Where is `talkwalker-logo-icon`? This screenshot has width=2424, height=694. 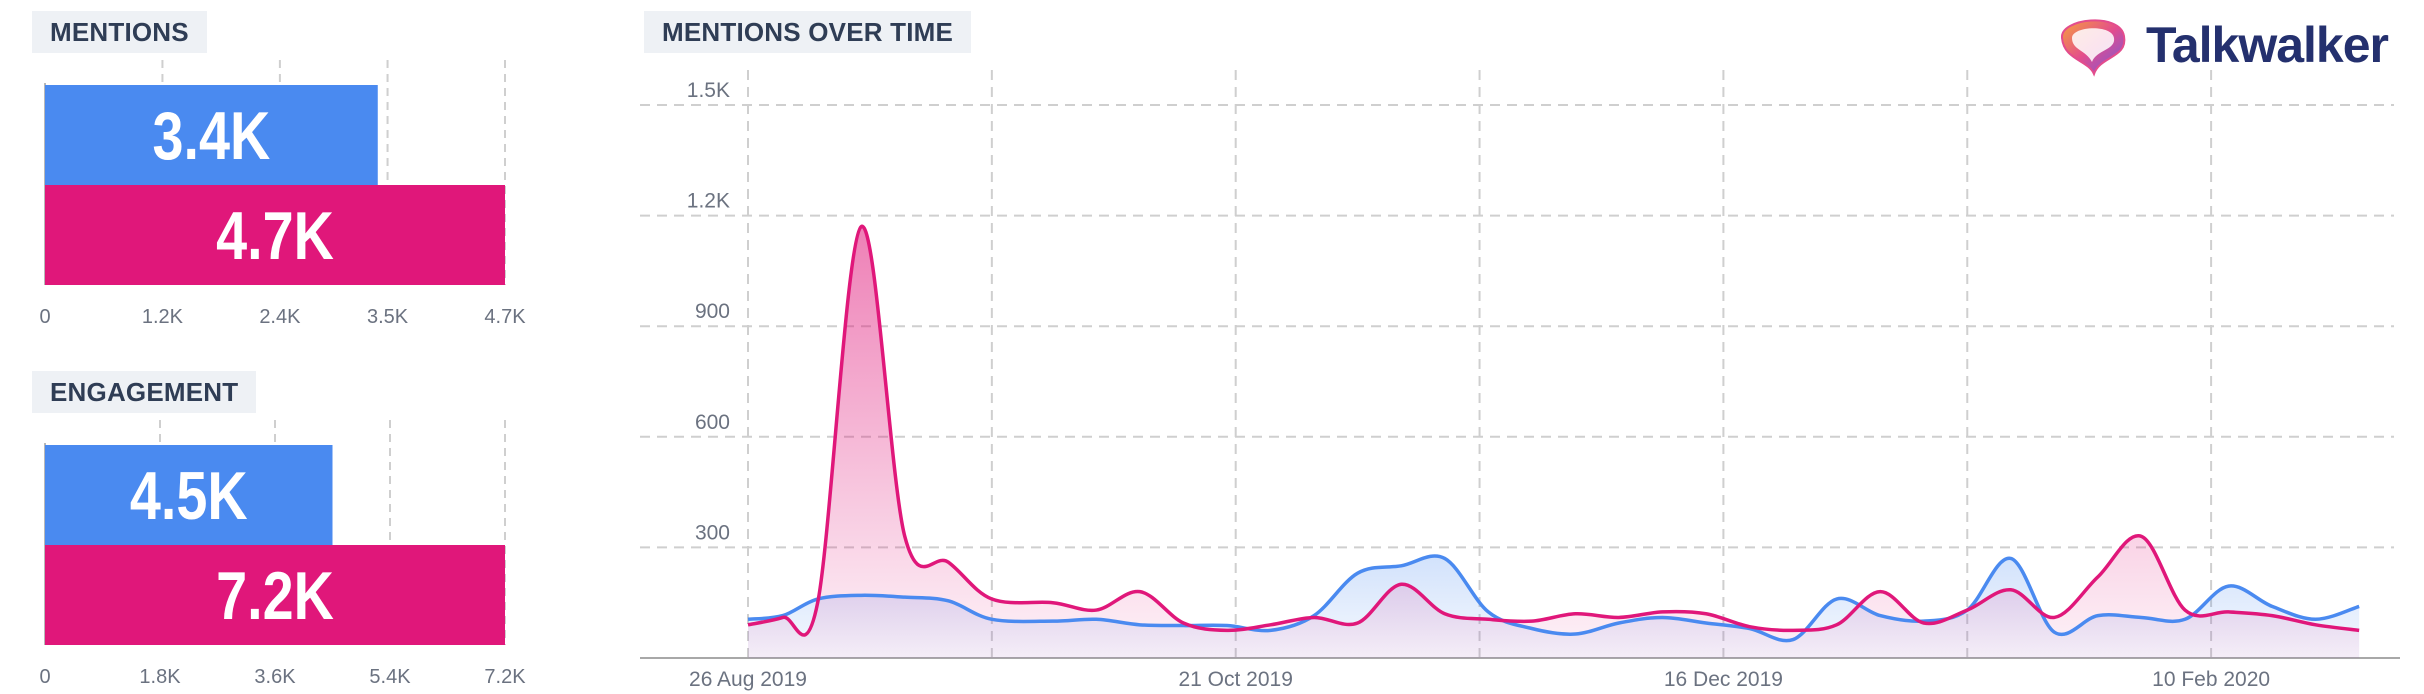 talkwalker-logo-icon is located at coordinates (2093, 48).